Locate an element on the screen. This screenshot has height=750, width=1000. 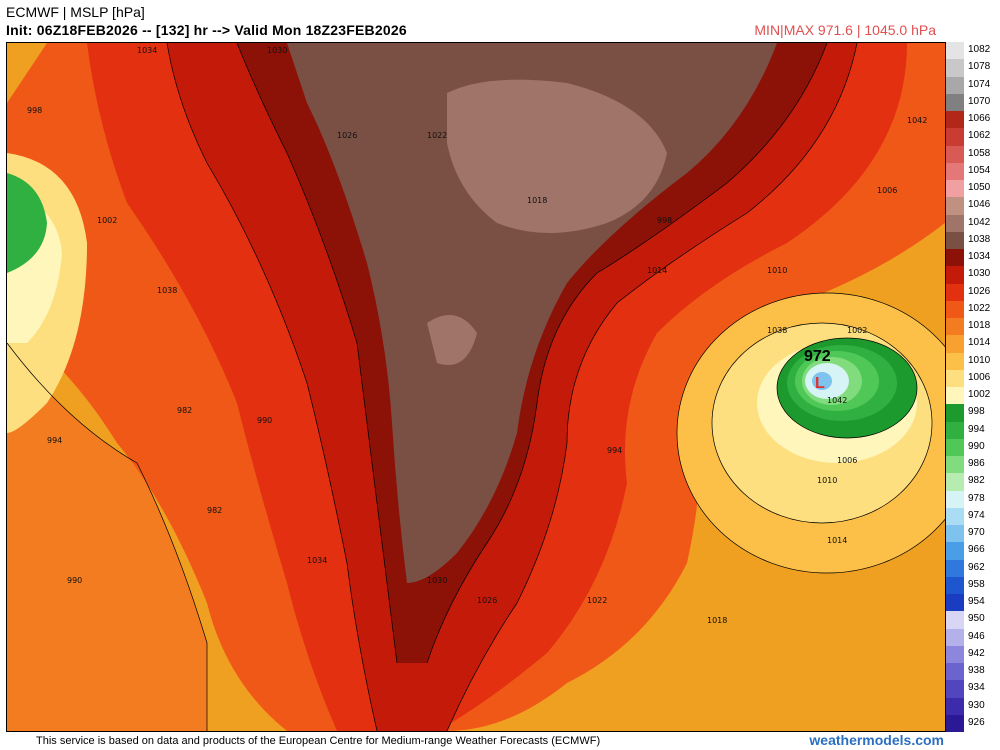
contour-label: 1018 is located at coordinates (717, 620).